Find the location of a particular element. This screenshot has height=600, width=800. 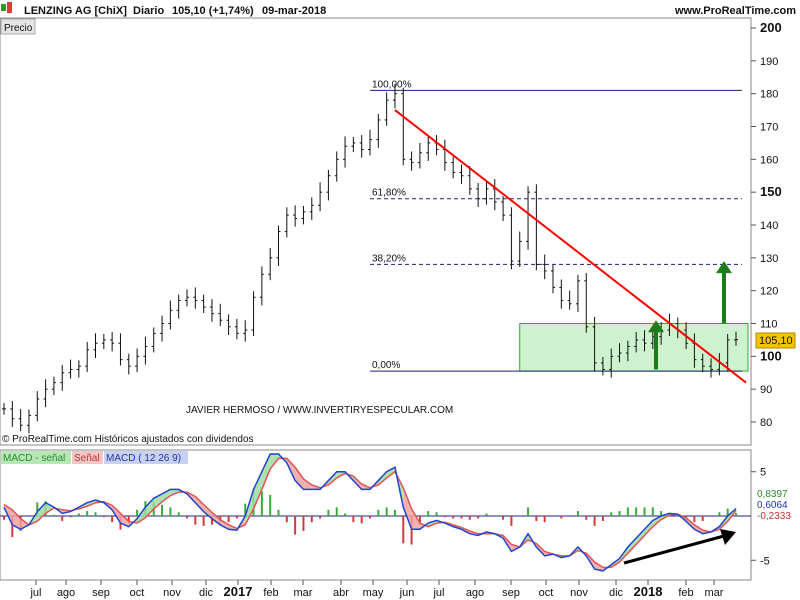

x-tick-label: 2017 is located at coordinates (238, 591).